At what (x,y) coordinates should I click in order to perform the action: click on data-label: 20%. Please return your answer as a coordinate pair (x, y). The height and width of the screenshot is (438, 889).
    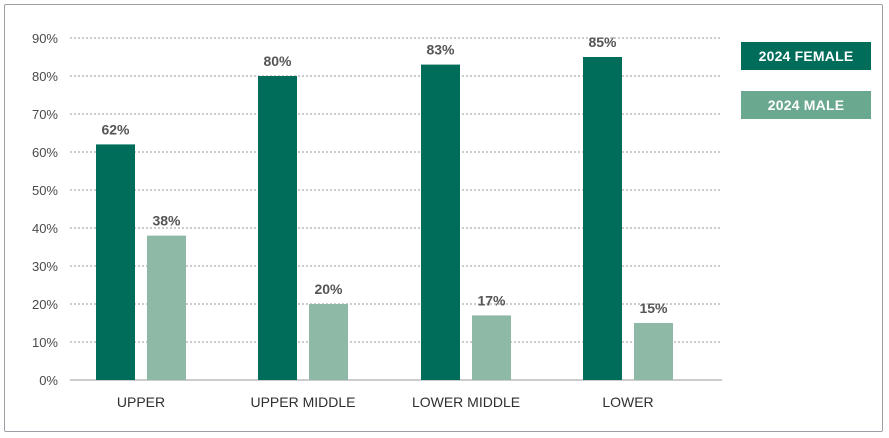
    Looking at the image, I should click on (328, 289).